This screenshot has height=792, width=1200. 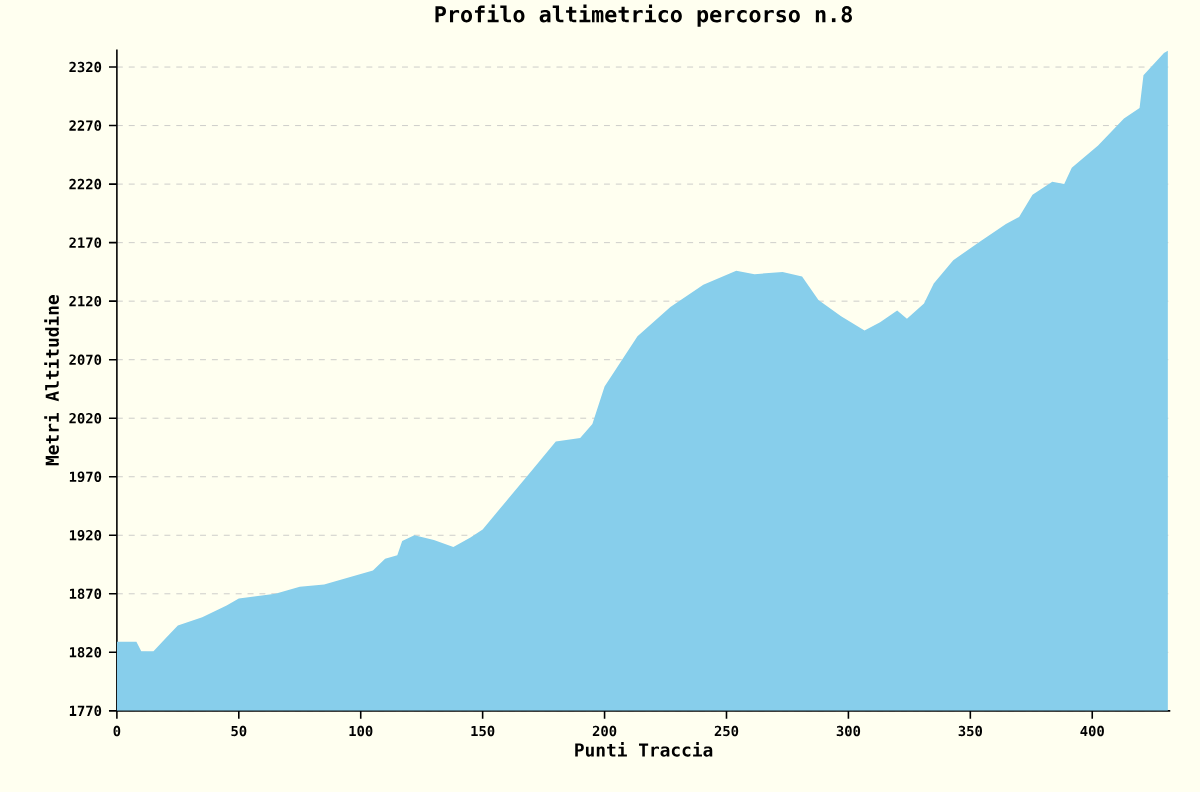 I want to click on chart-title: Profilo altimetrico percorso n.8, so click(x=643, y=15).